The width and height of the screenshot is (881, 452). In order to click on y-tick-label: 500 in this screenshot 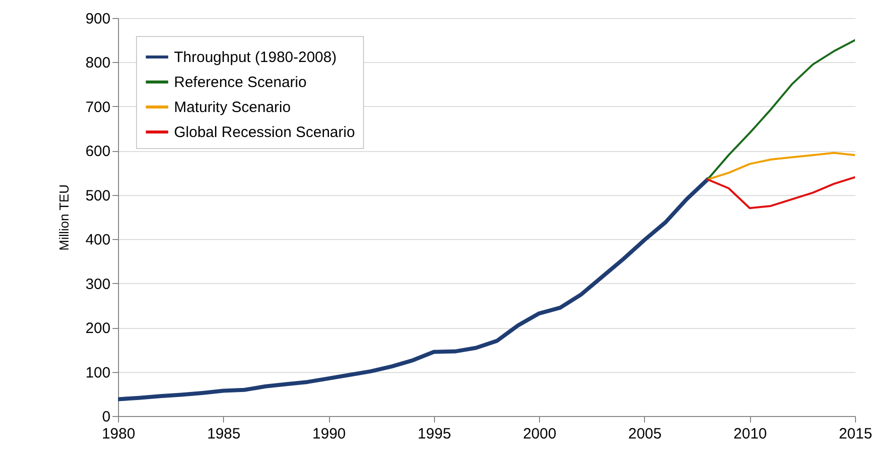, I will do `click(97, 195)`.